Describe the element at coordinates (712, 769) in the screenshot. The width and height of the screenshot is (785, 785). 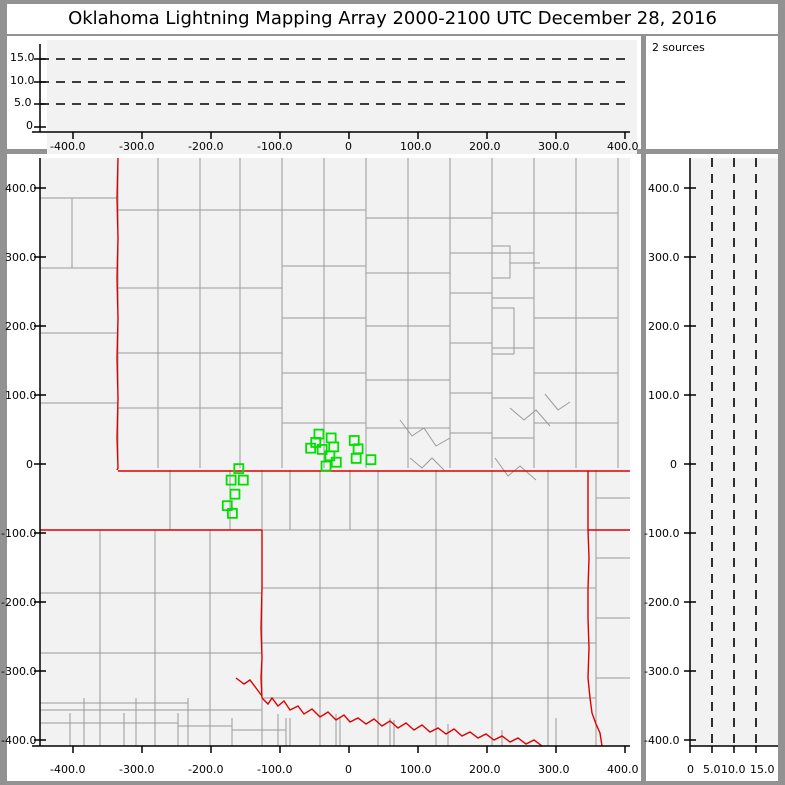
I see `xtick-label: 5.0` at that location.